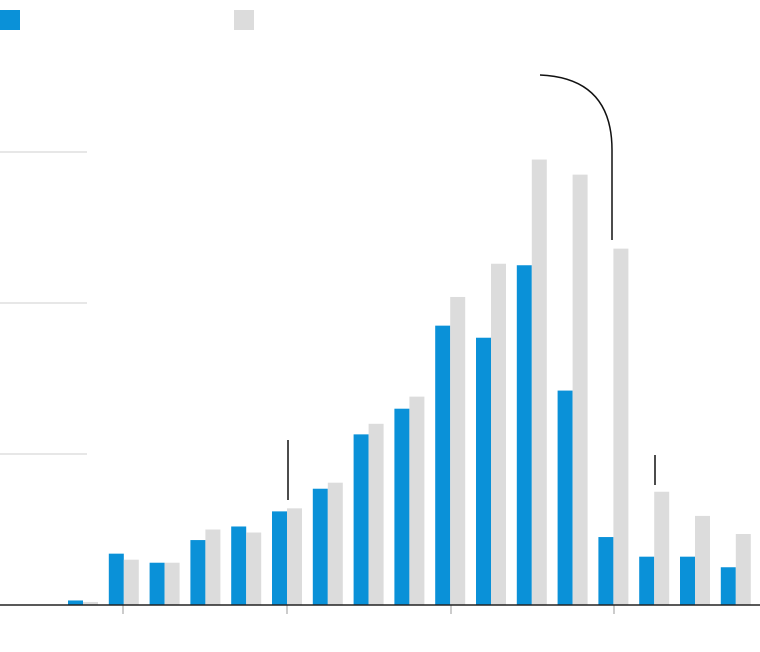  What do you see at coordinates (576, 157) in the screenshot?
I see `annotation-curve` at bounding box center [576, 157].